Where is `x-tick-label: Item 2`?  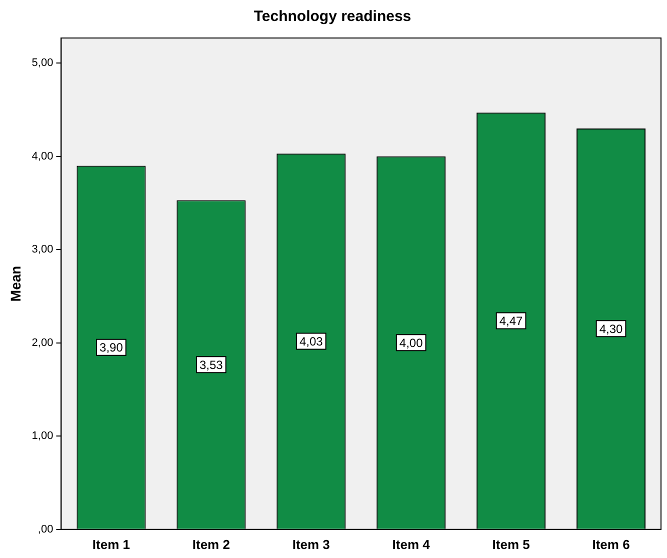 x-tick-label: Item 2 is located at coordinates (211, 544).